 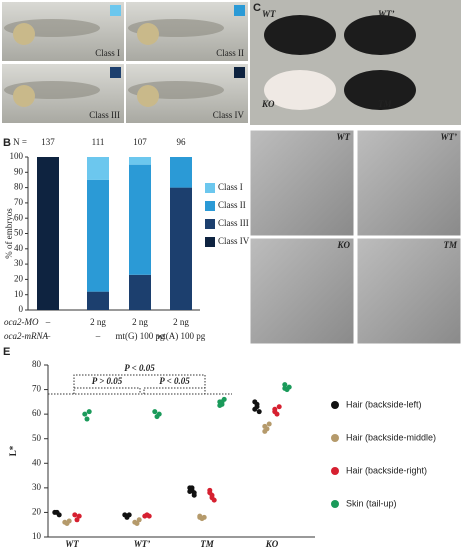 I want to click on y-tick-label: 80, so click(x=37, y=364).